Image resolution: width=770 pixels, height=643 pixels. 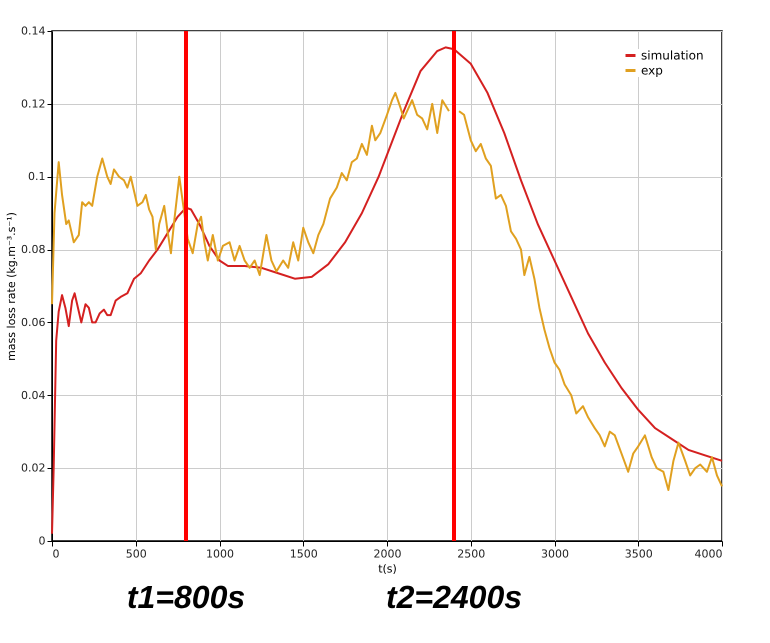 I want to click on y-tick-label: 0.12, so click(x=33, y=103).